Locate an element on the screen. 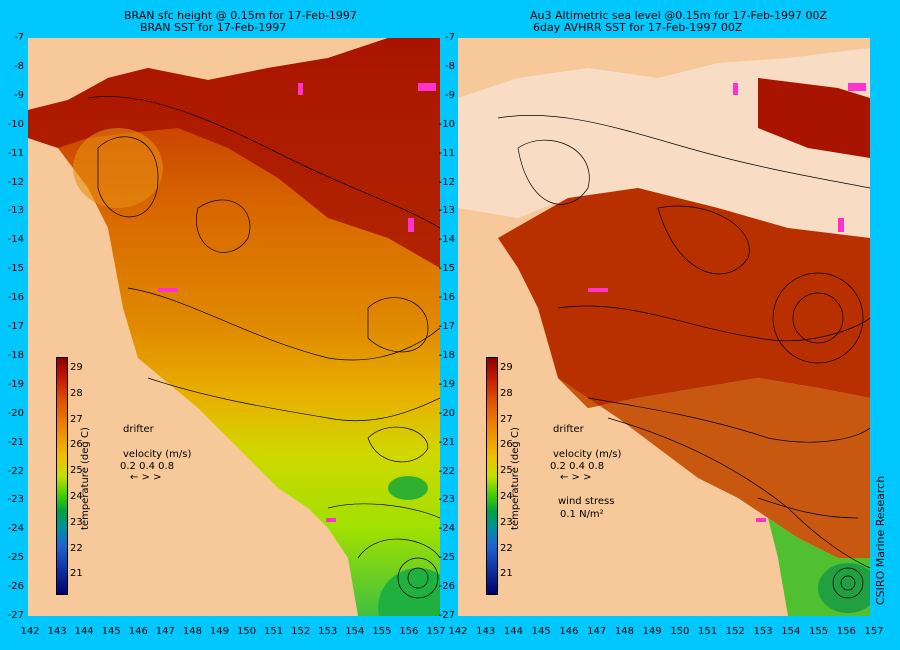 The image size is (900, 650). right-sst-mid is located at coordinates (714, 468).